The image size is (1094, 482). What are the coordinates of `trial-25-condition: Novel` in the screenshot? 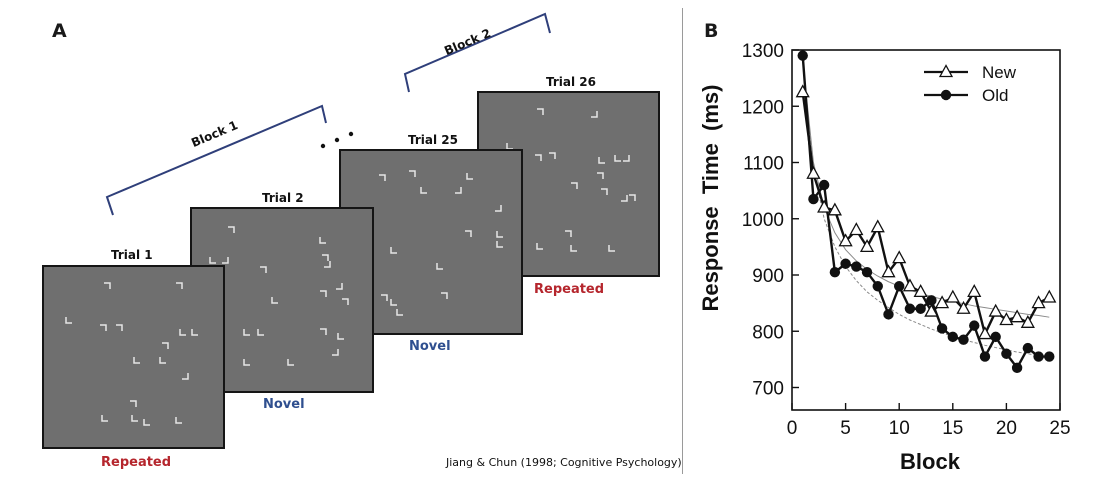 It's located at (430, 346).